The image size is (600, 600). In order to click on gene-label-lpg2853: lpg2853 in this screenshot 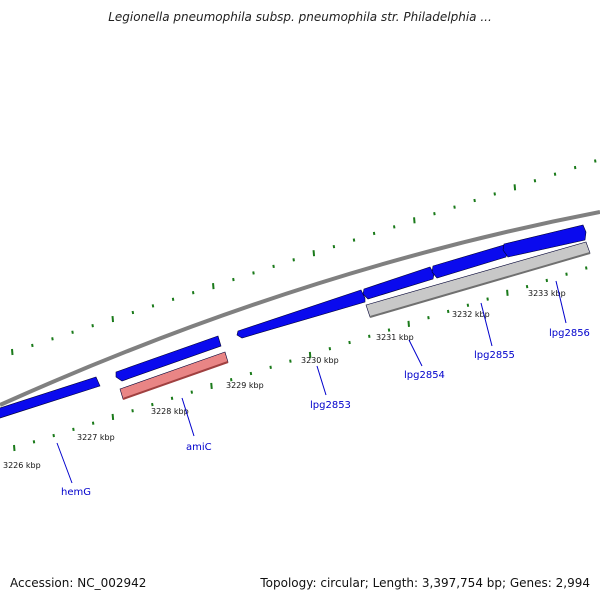, I will do `click(330, 405)`.